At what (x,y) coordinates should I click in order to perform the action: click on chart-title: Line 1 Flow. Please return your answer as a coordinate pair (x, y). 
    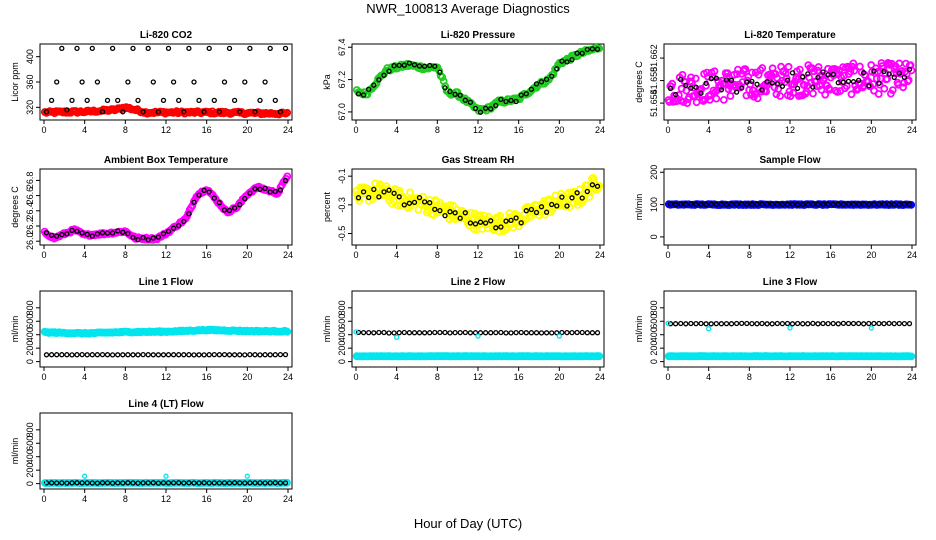
    Looking at the image, I should click on (166, 282).